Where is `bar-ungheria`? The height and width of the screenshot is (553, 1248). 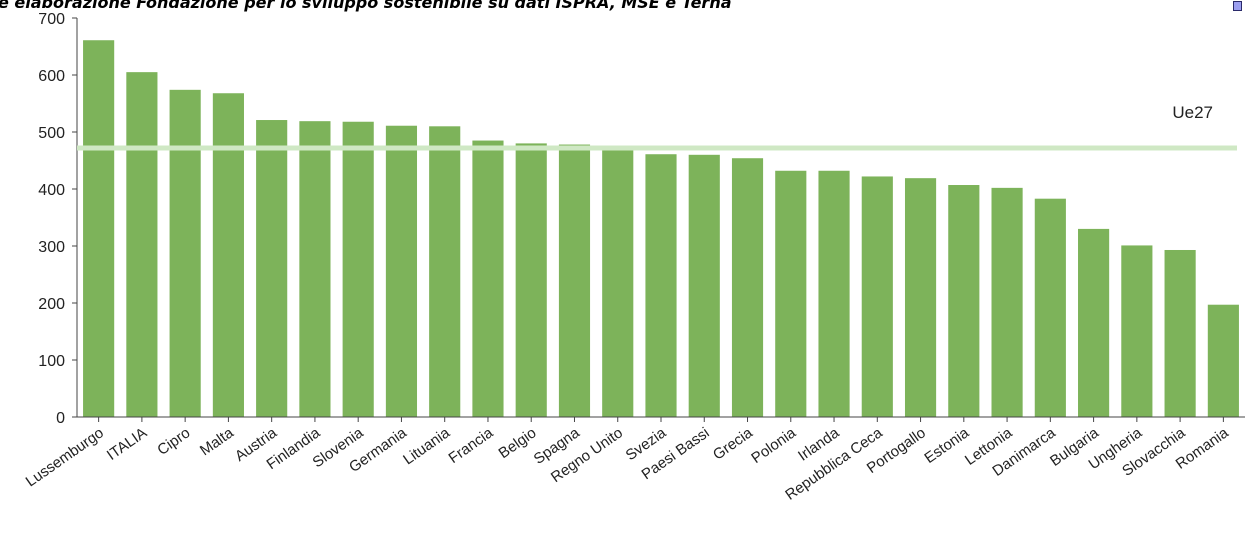
bar-ungheria is located at coordinates (1137, 331).